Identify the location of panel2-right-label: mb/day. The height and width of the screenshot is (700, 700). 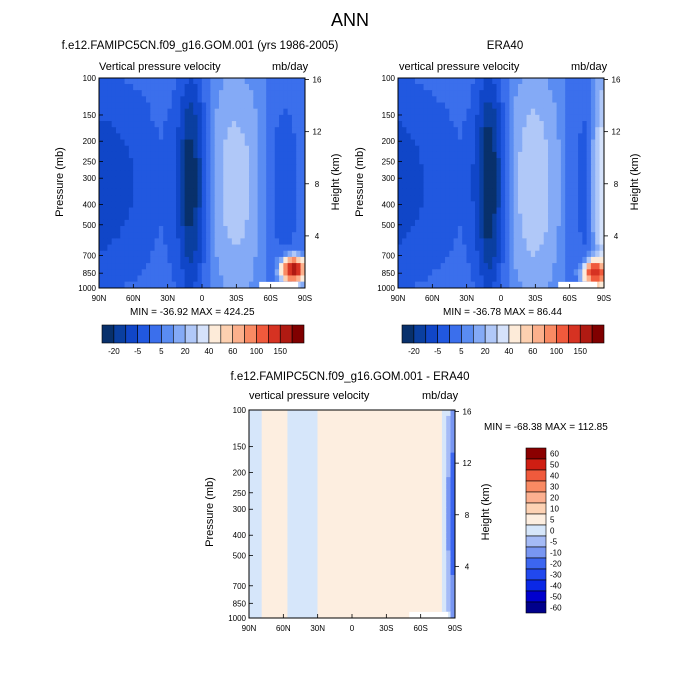
(589, 67).